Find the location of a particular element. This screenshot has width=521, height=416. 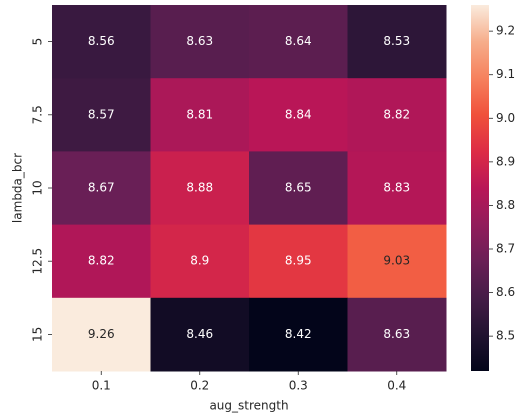

cell-label: 9.03 is located at coordinates (396, 261).